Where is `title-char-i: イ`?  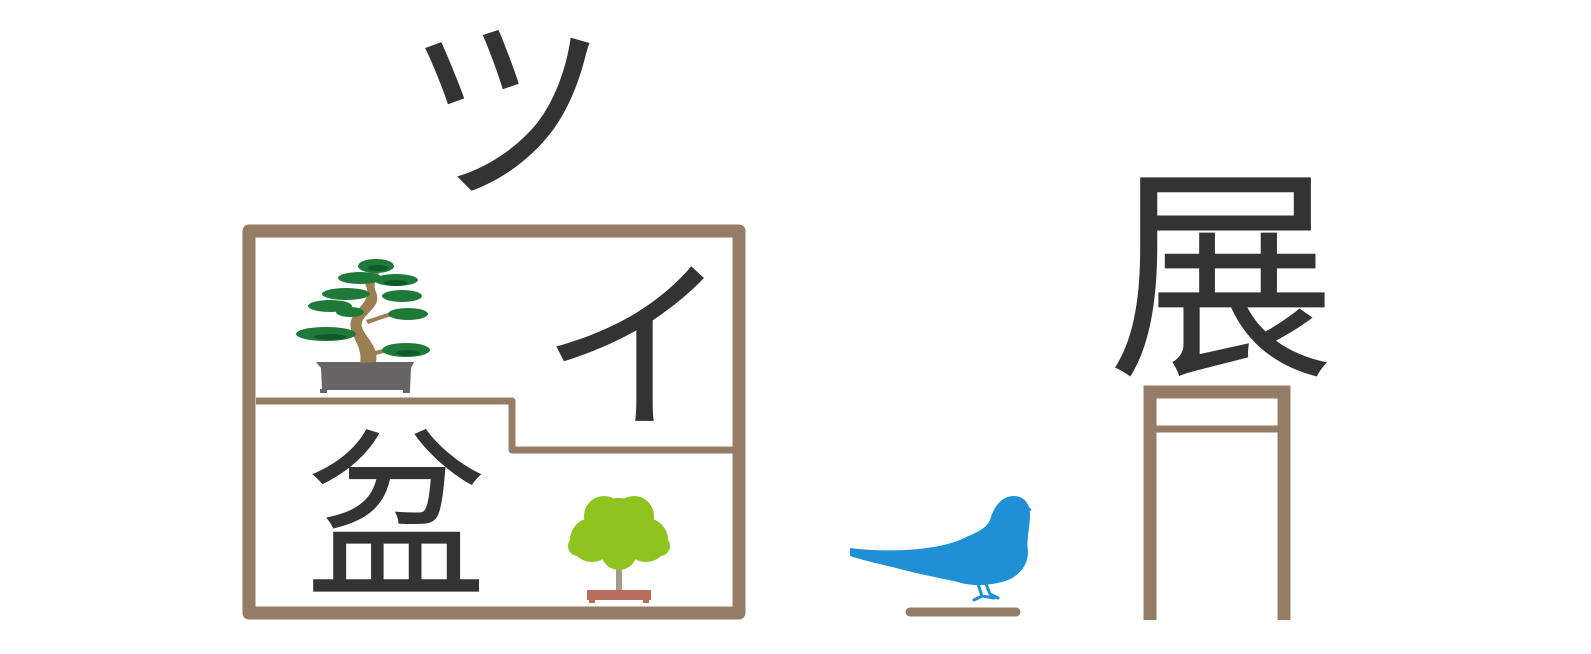 title-char-i: イ is located at coordinates (635, 349).